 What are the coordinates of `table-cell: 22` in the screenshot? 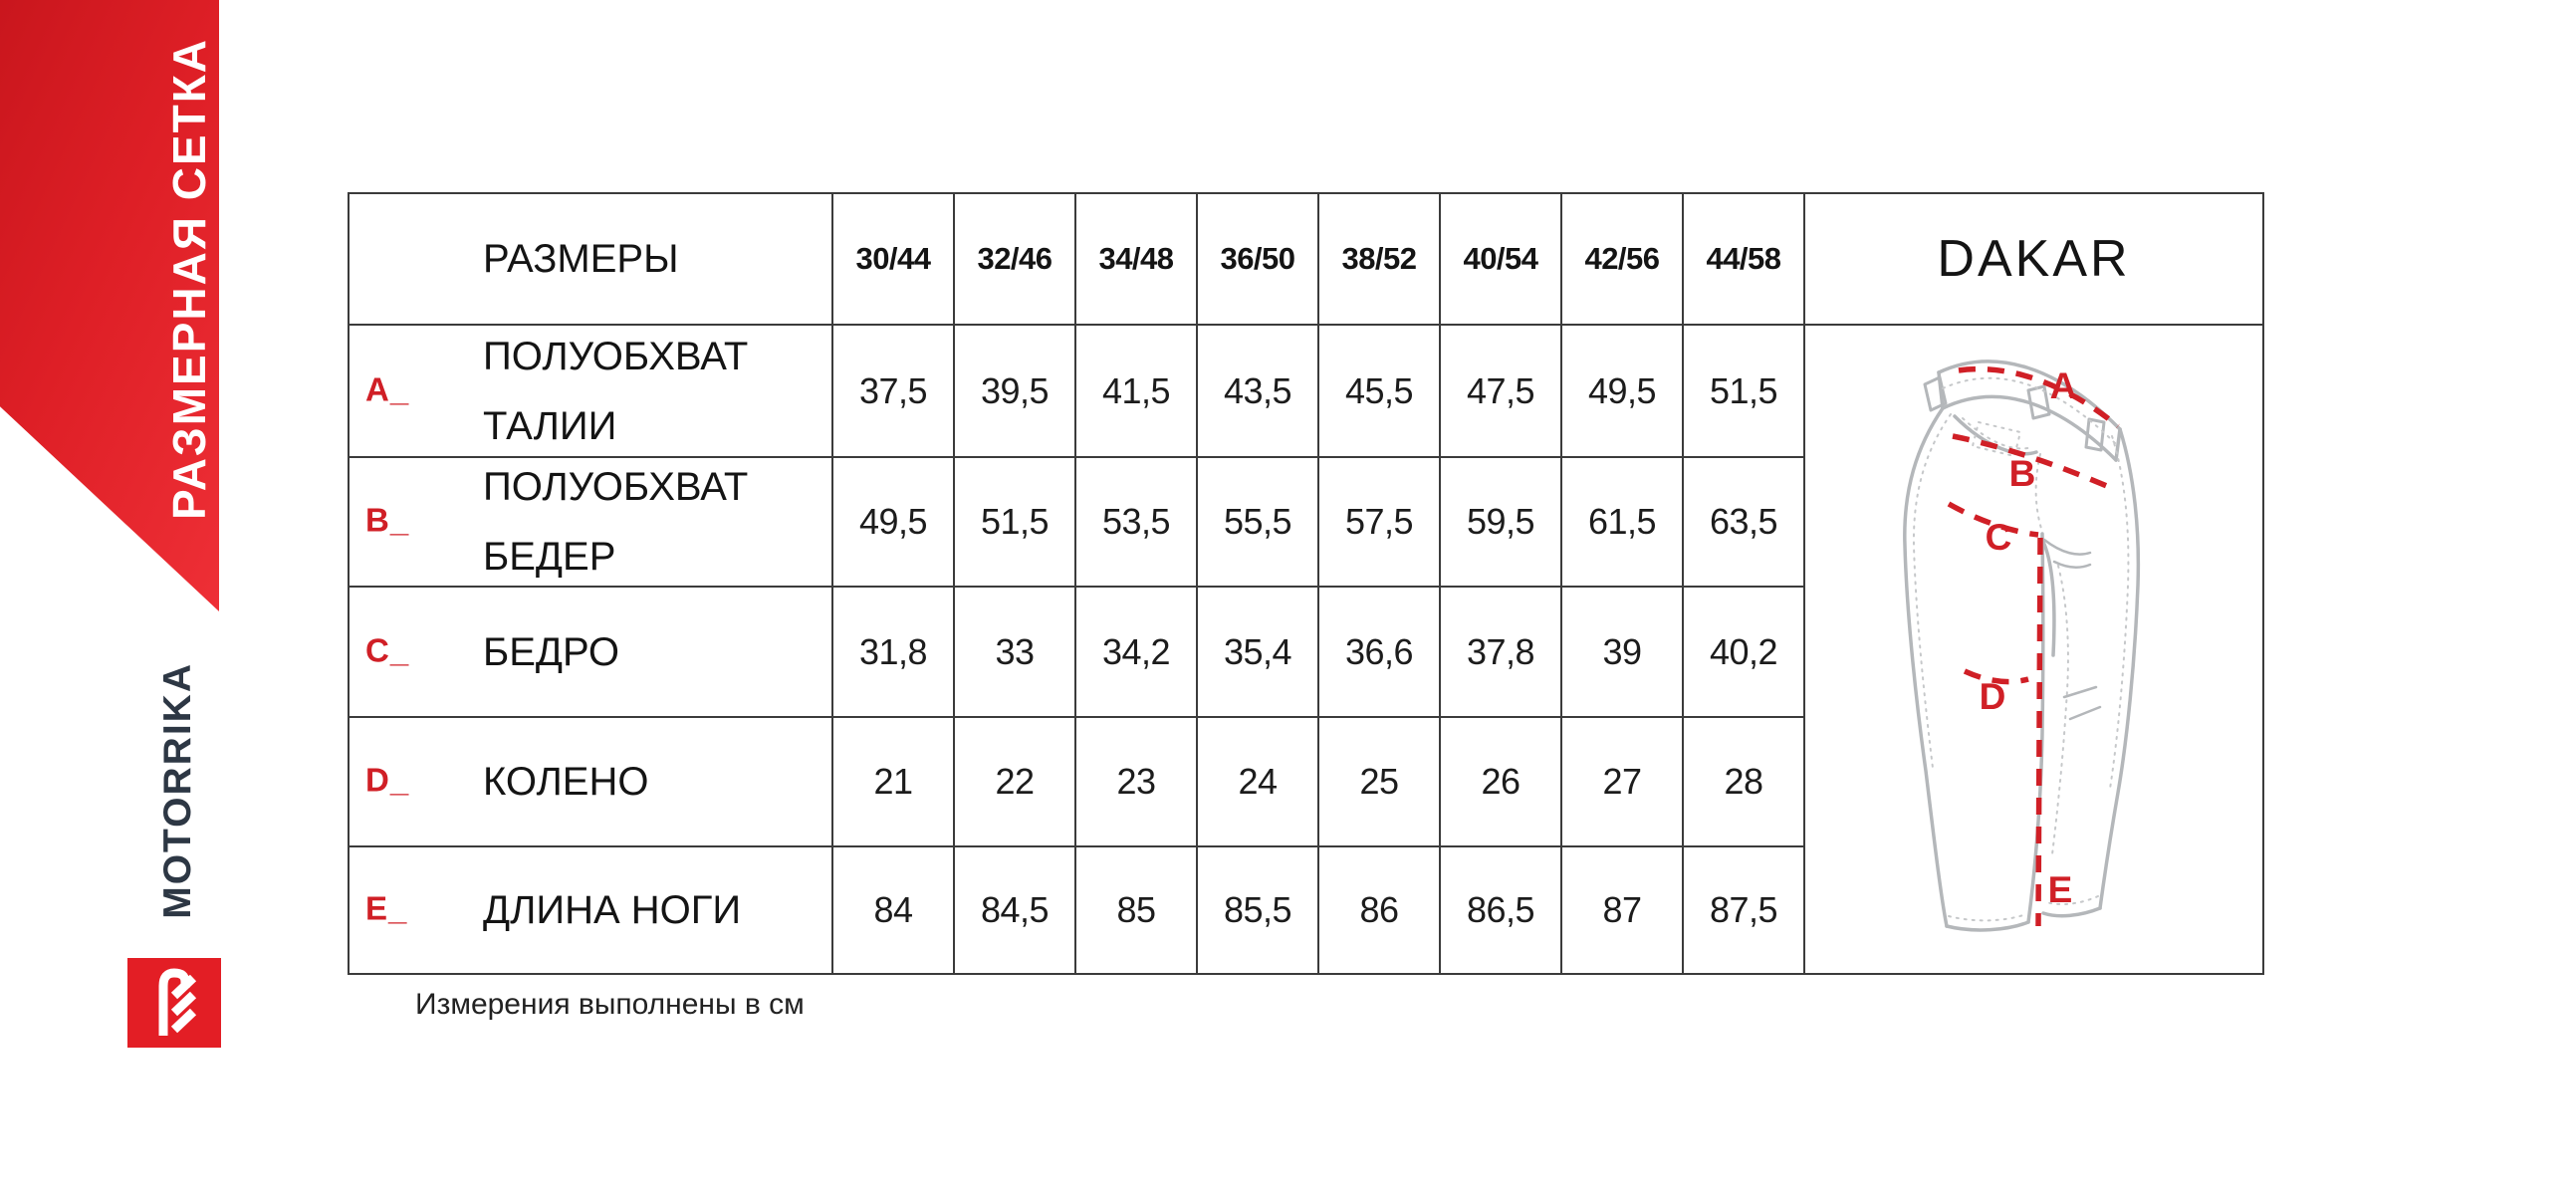 It's located at (1015, 782).